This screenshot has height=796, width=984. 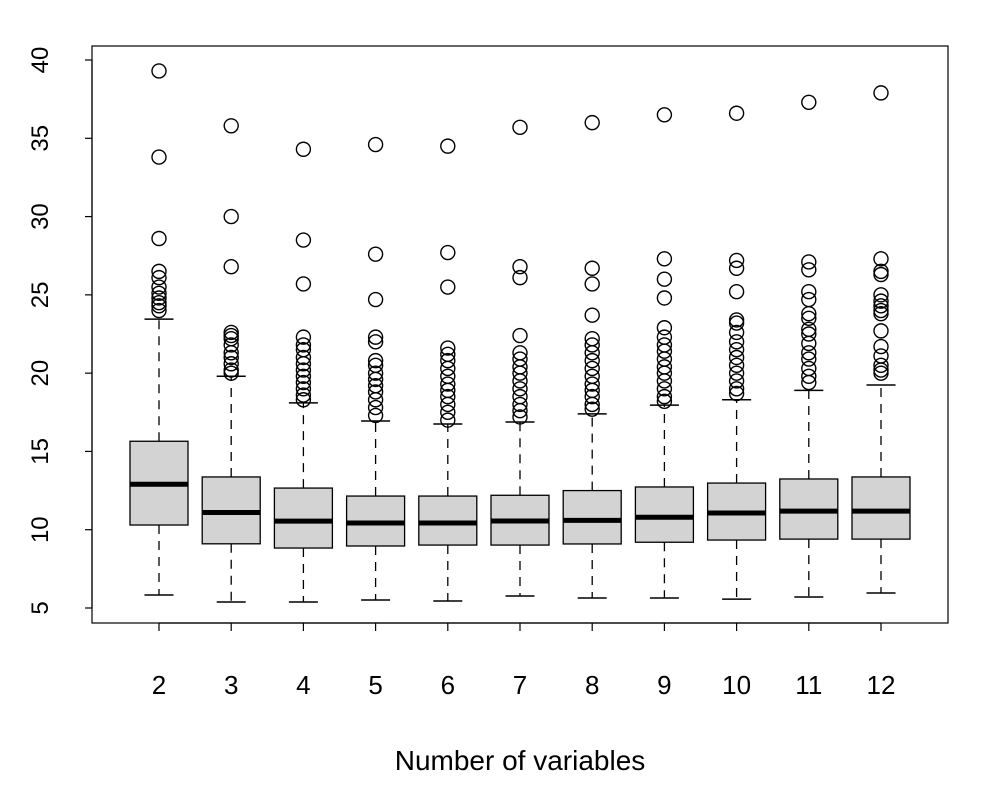 I want to click on x-tick-label: 3, so click(x=231, y=685).